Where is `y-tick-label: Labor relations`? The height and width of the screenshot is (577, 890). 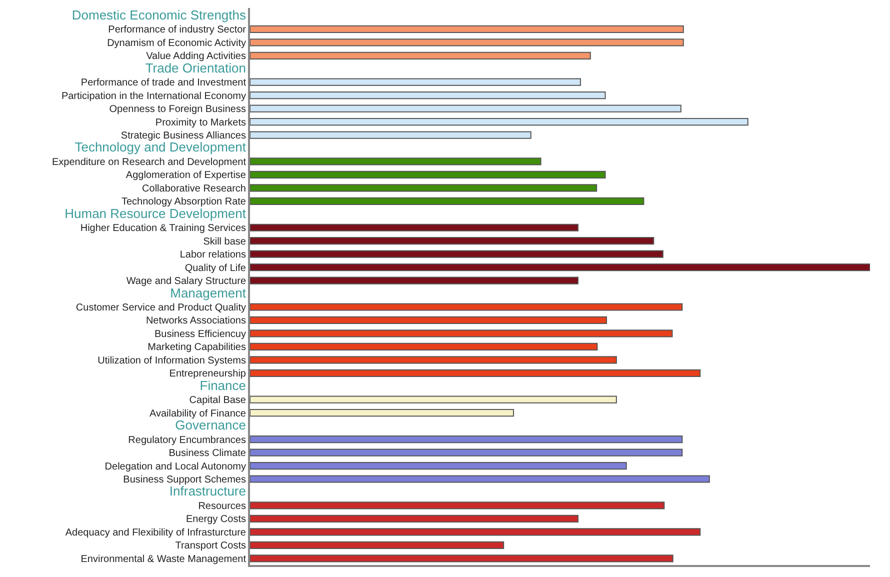
y-tick-label: Labor relations is located at coordinates (213, 255).